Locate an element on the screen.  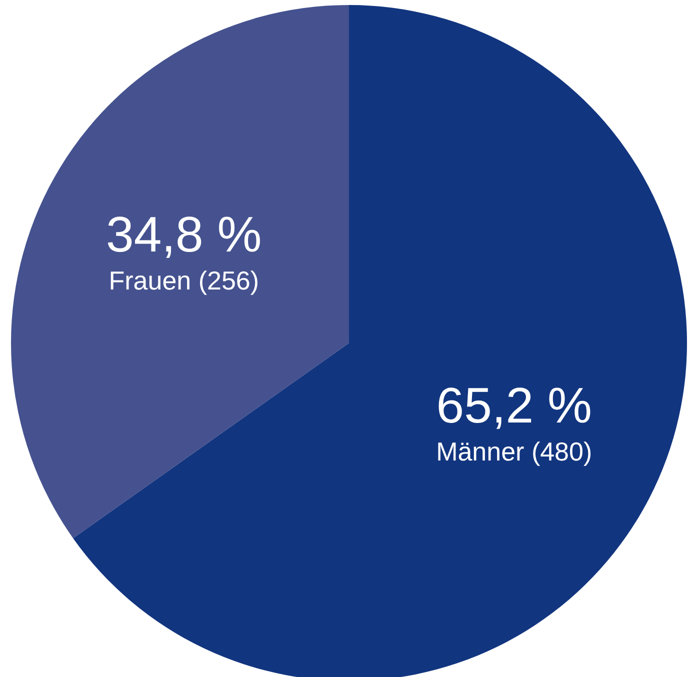
data-label: 34,8 % is located at coordinates (184, 234).